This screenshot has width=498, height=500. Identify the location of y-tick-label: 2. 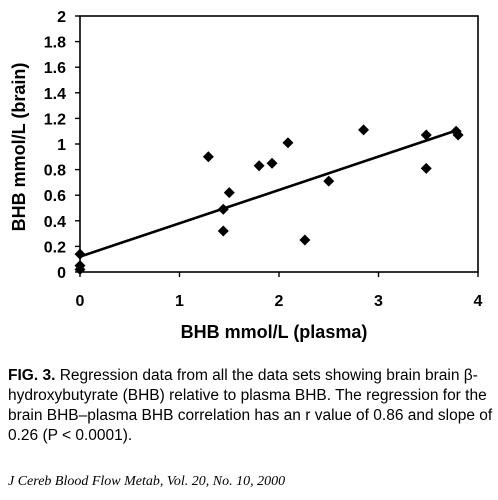
(61, 17).